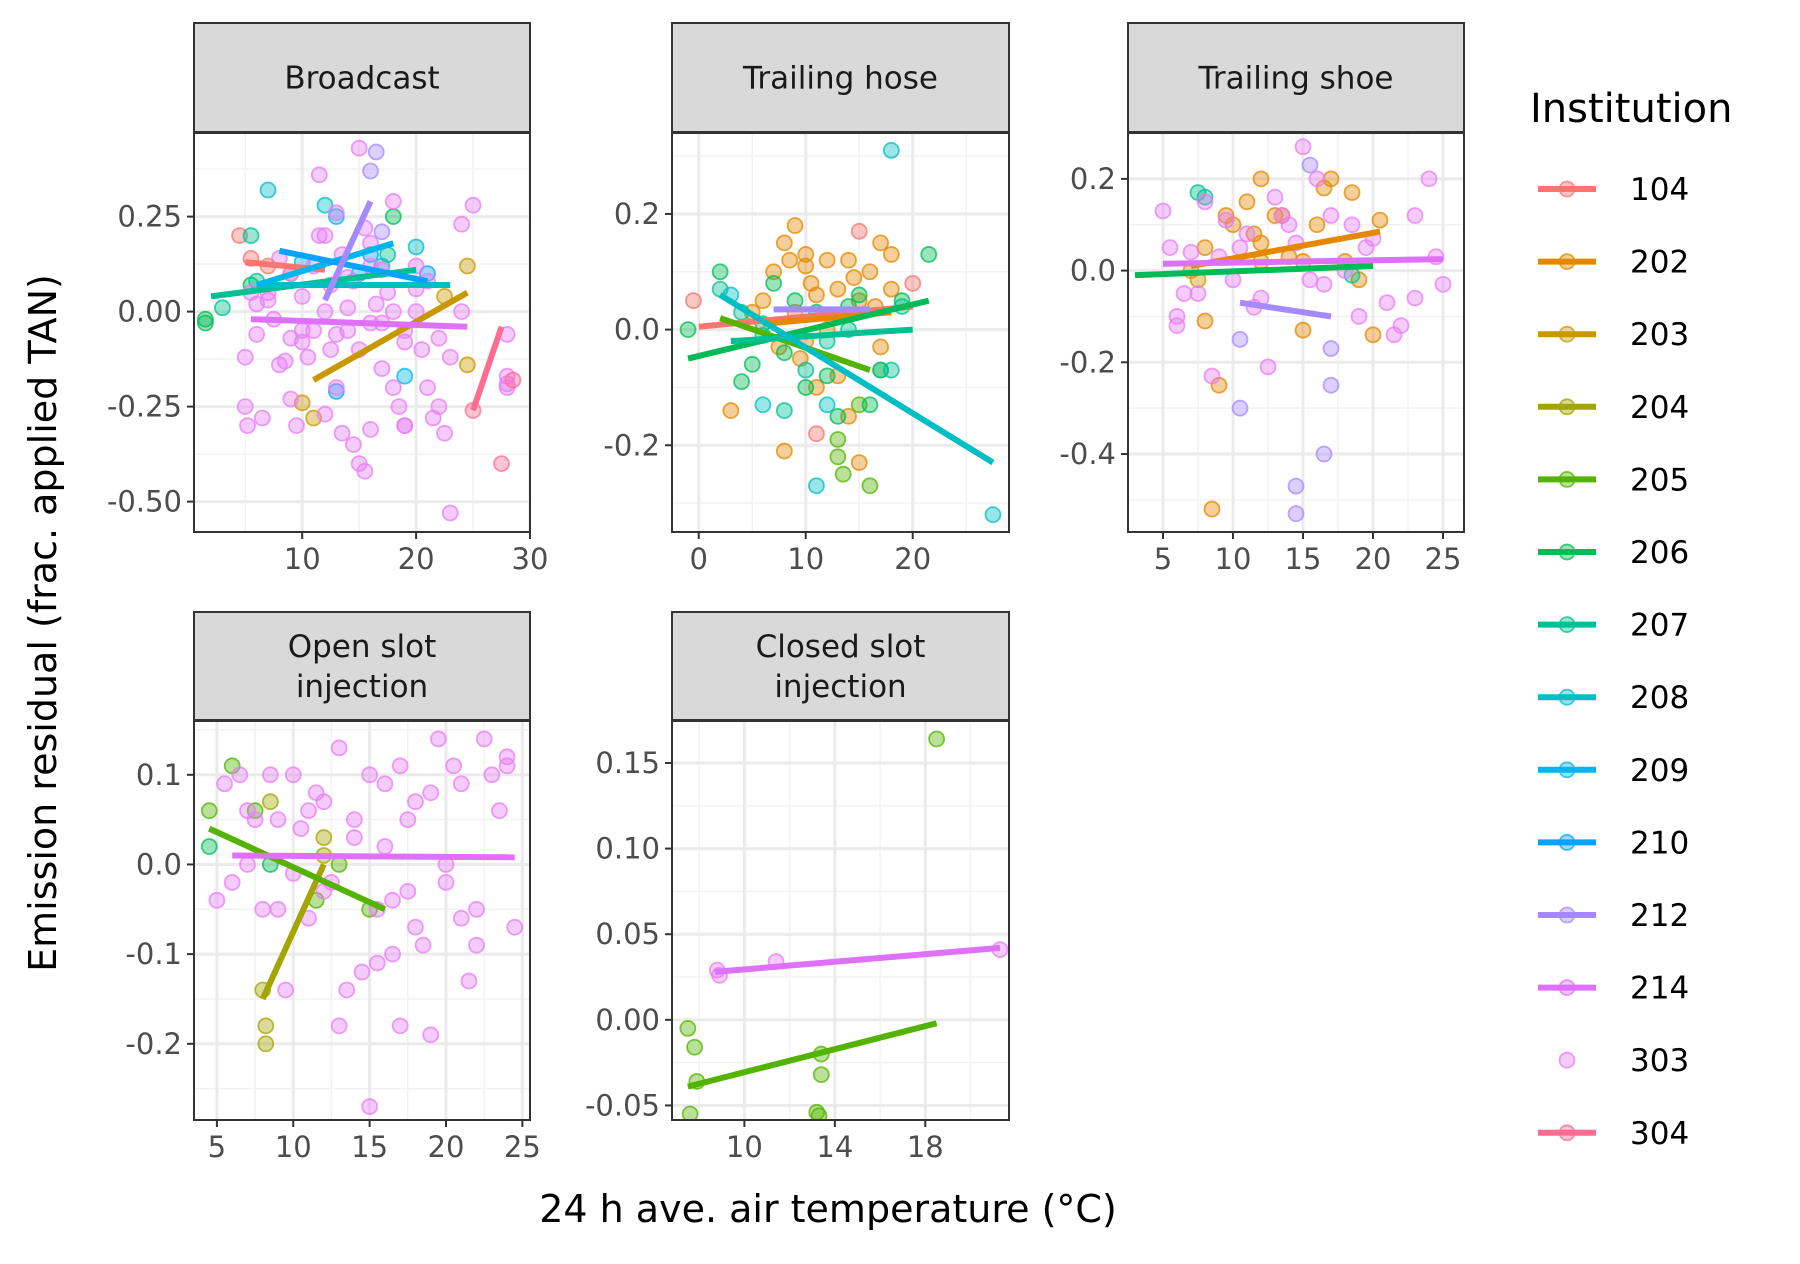 This screenshot has width=1800, height=1264. Describe the element at coordinates (1303, 559) in the screenshot. I see `x-tick-label: 15` at that location.